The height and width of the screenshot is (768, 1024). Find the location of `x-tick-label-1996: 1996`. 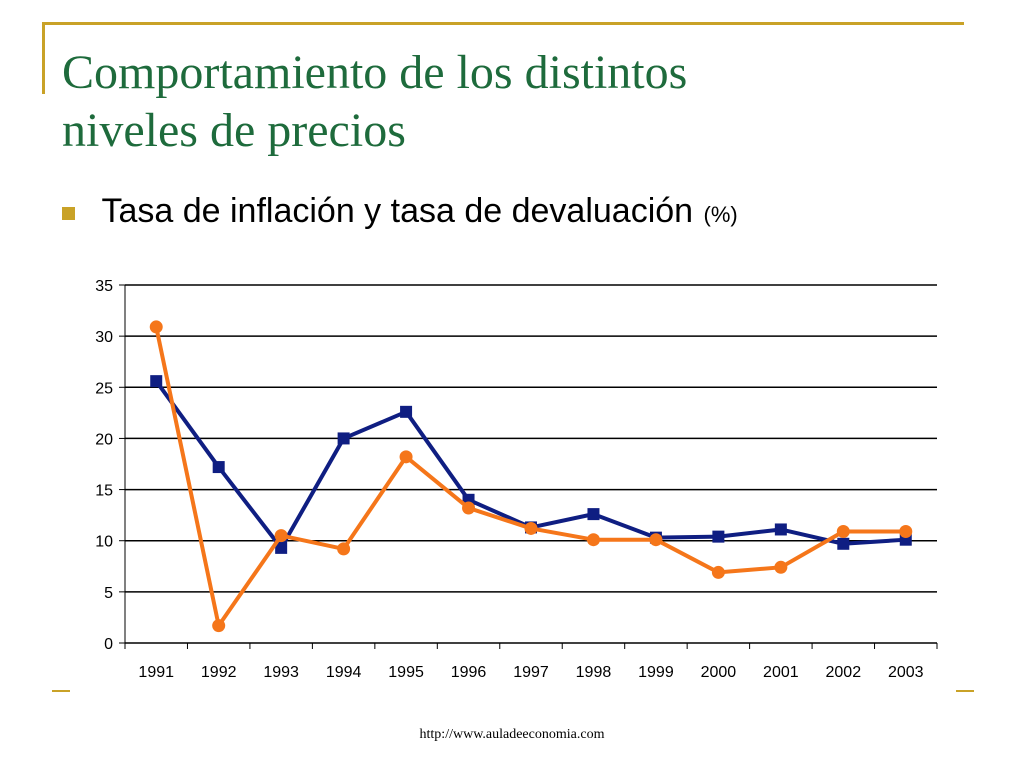

x-tick-label-1996: 1996 is located at coordinates (469, 672).